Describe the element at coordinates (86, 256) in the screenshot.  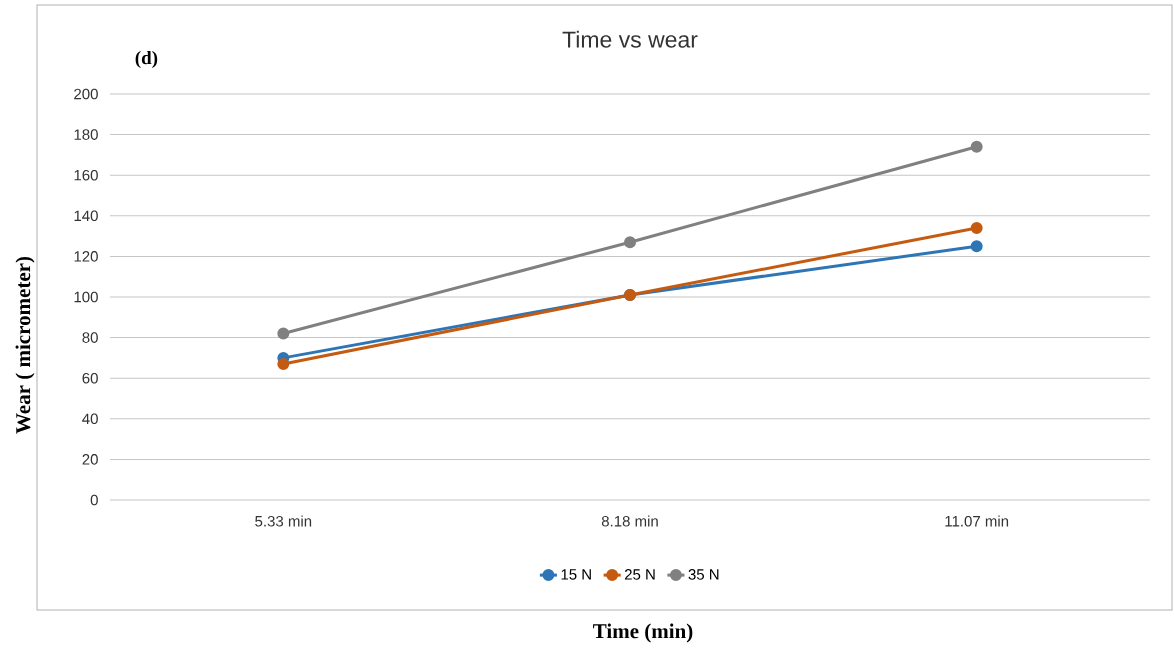
I see `y-tick-label: 120` at that location.